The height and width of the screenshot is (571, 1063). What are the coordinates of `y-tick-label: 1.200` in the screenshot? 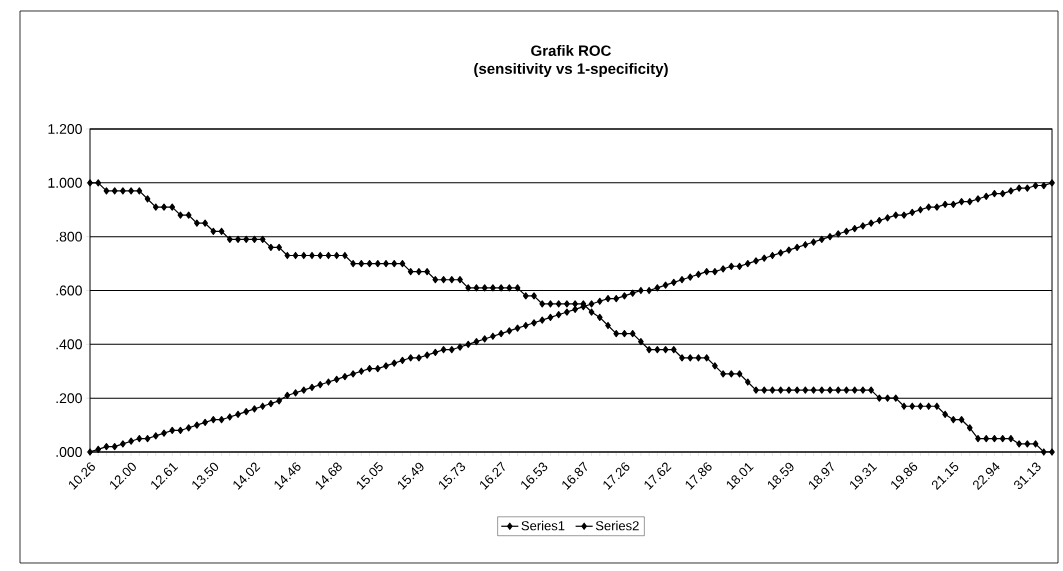 It's located at (65, 129).